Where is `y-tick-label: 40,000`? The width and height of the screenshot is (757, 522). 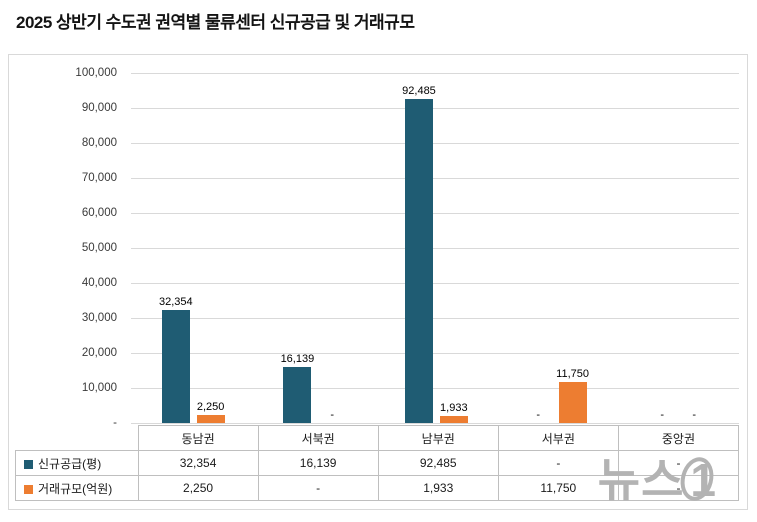 y-tick-label: 40,000 is located at coordinates (99, 283).